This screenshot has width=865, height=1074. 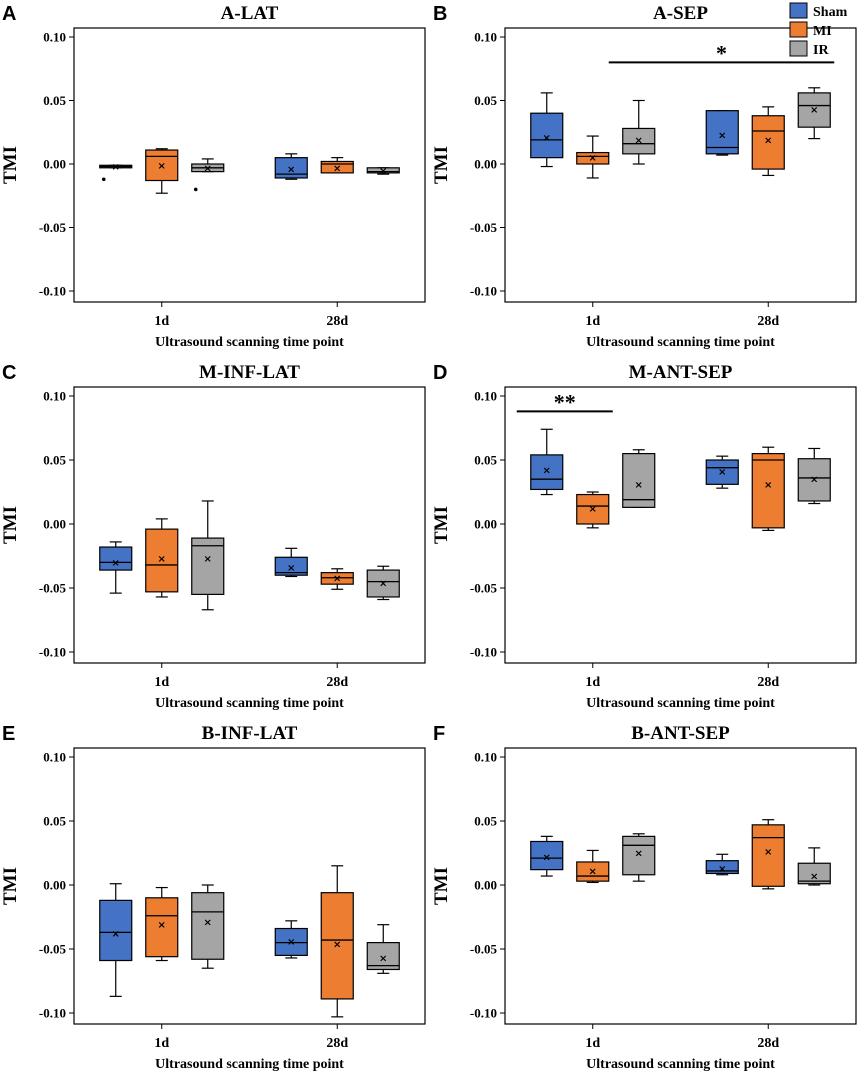 What do you see at coordinates (680, 733) in the screenshot?
I see `panel-title-f: B-ANT-SEP` at bounding box center [680, 733].